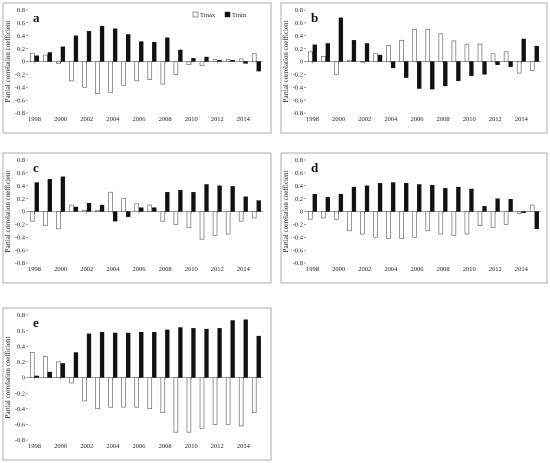 This screenshot has width=550, height=463. What do you see at coordinates (522, 119) in the screenshot?
I see `x-tick-label: 2014` at bounding box center [522, 119].